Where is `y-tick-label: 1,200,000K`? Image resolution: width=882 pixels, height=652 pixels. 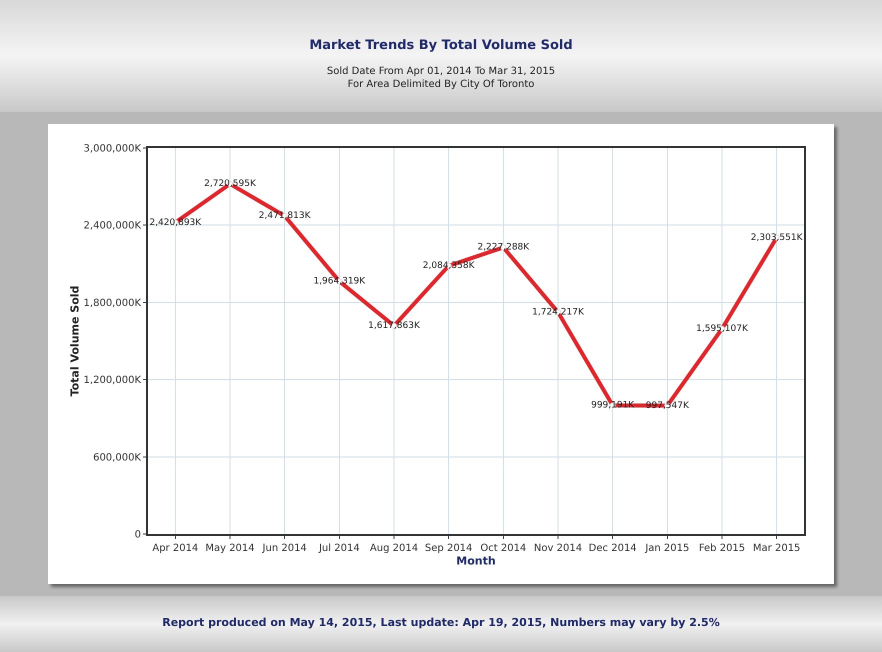
y-tick-label: 1,200,000K is located at coordinates (113, 380).